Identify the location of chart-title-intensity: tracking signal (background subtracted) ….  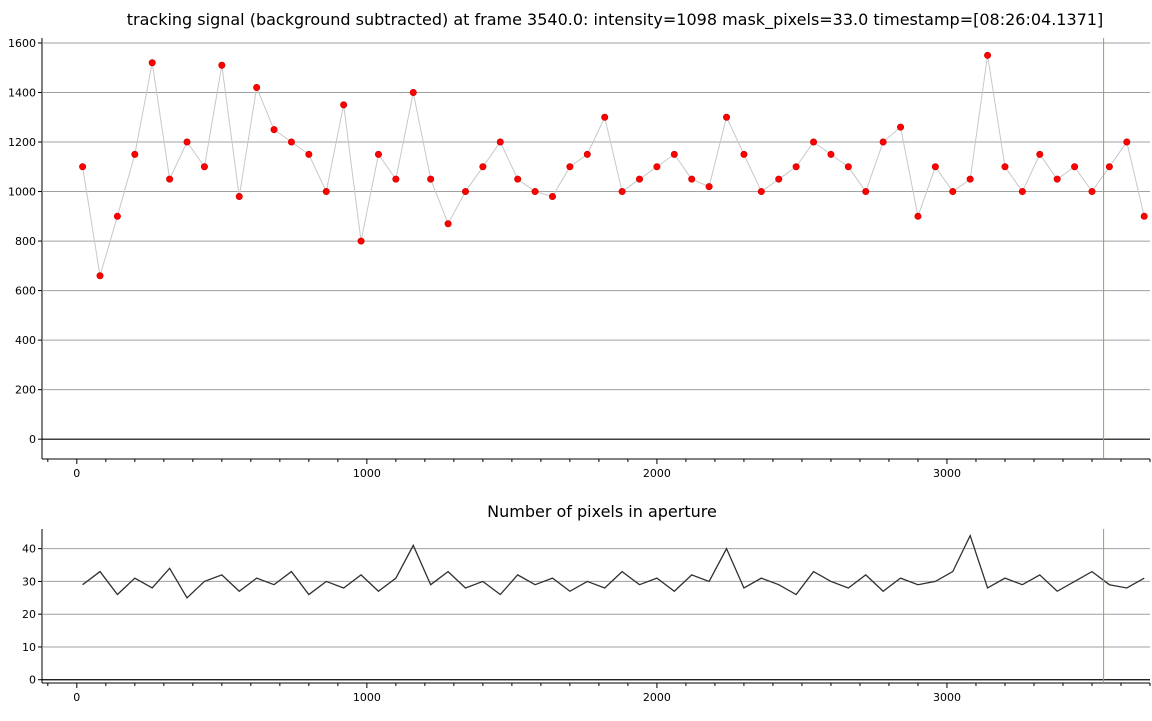
(615, 20).